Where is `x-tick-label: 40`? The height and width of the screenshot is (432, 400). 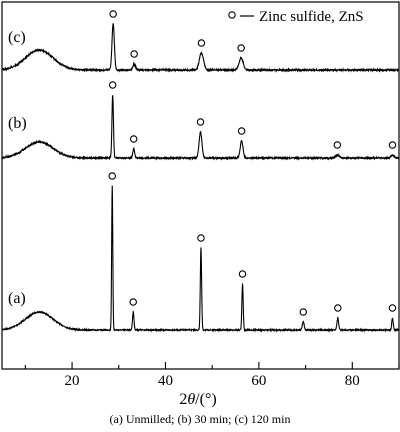 x-tick-label: 40 is located at coordinates (165, 381).